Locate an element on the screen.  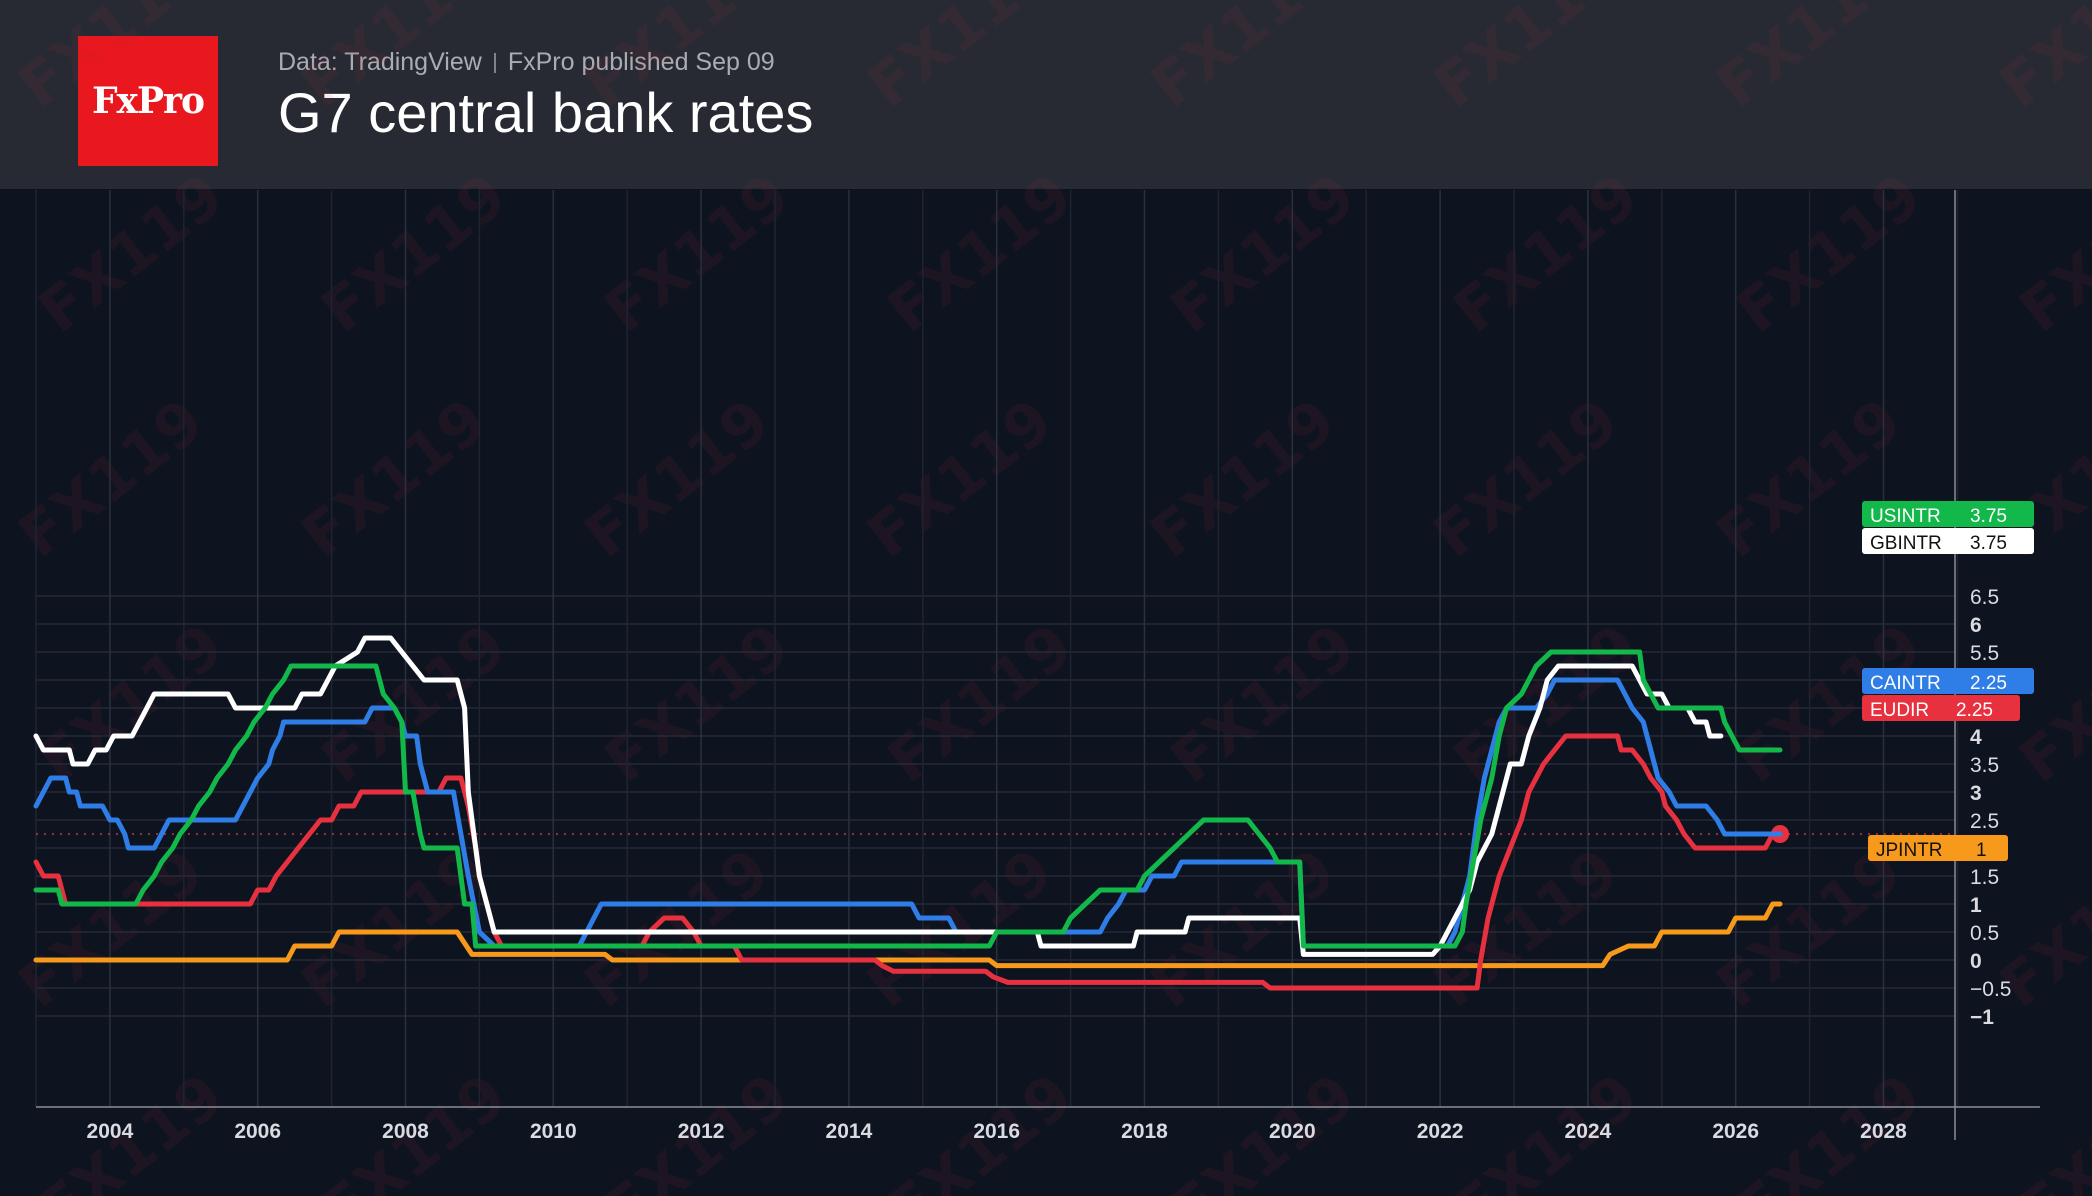
series-label-eudir: EUDIR 2.25 is located at coordinates (1941, 708).